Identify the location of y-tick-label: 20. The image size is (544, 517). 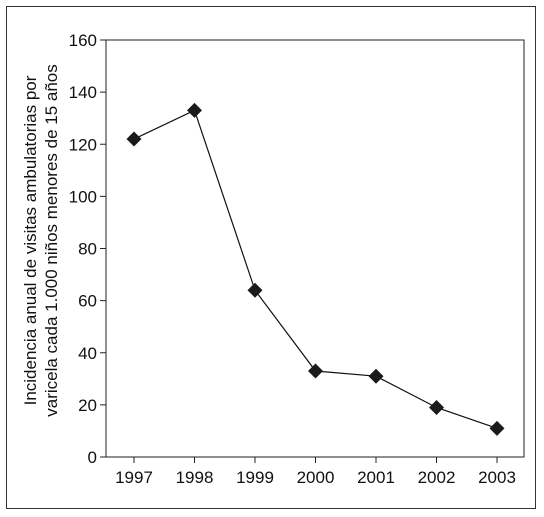
(87, 405).